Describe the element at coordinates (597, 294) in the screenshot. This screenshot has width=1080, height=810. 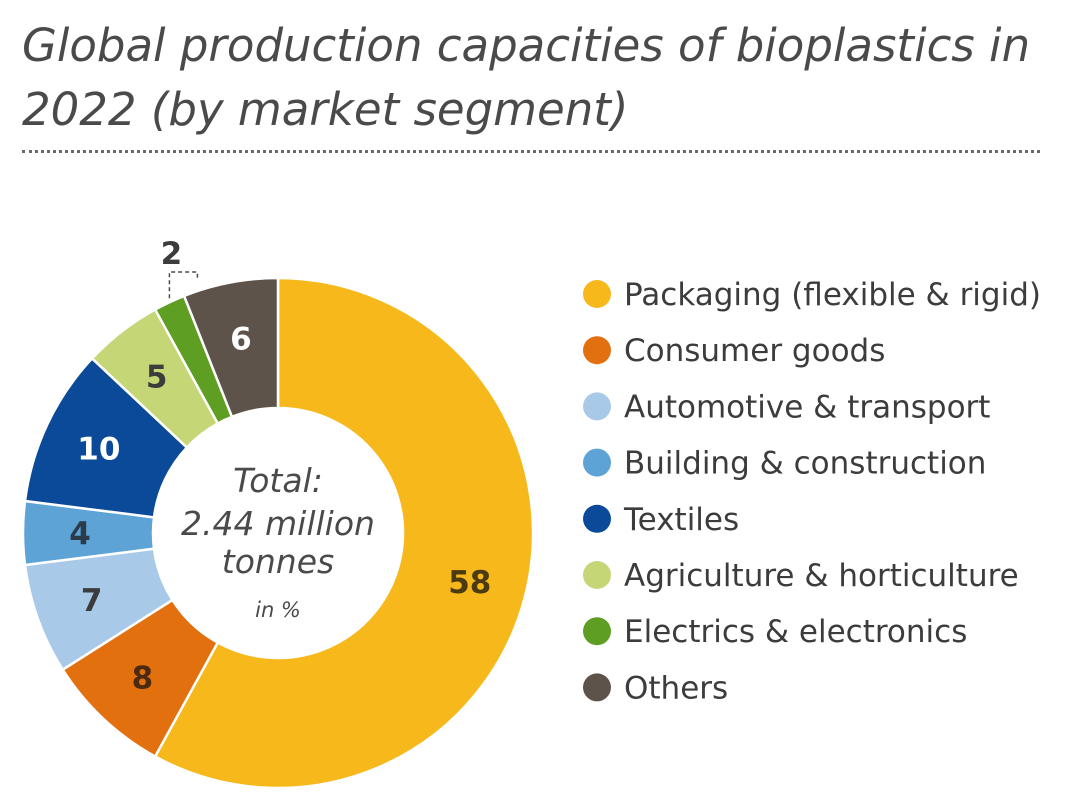
I see `legend-swatch-packaging-flexible-and-rigid` at that location.